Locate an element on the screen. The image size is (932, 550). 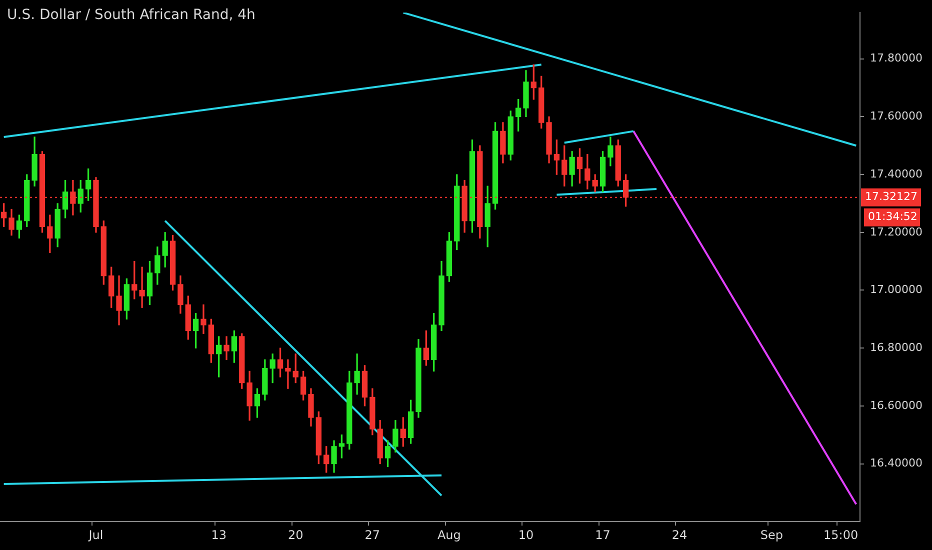
y-tick-label: 16.40000 is located at coordinates (896, 463).